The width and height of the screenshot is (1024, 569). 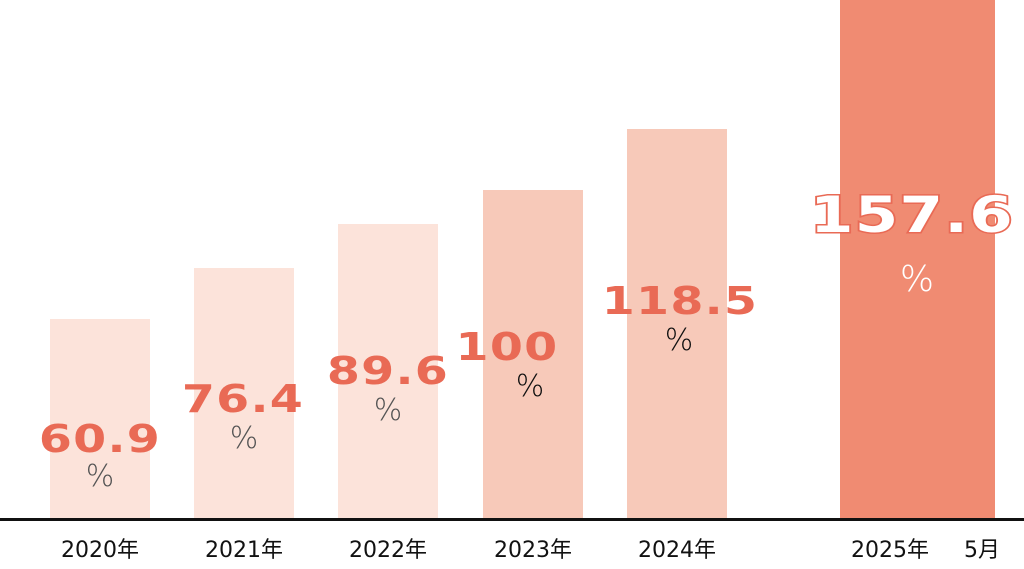 What do you see at coordinates (100, 550) in the screenshot?
I see `x-label-2020: 2020年` at bounding box center [100, 550].